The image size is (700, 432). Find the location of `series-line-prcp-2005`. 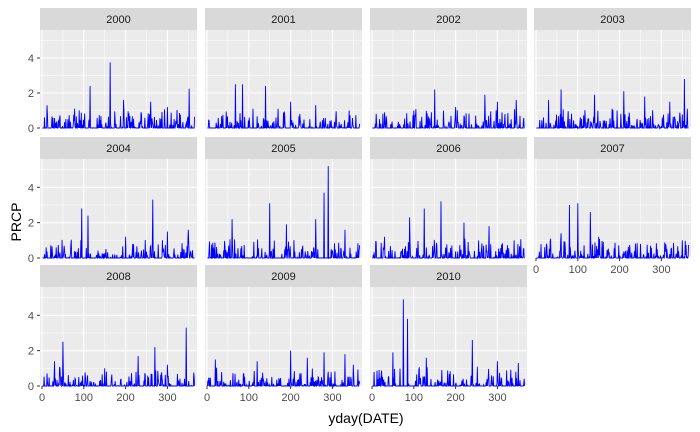

series-line-prcp-2005 is located at coordinates (284, 213).